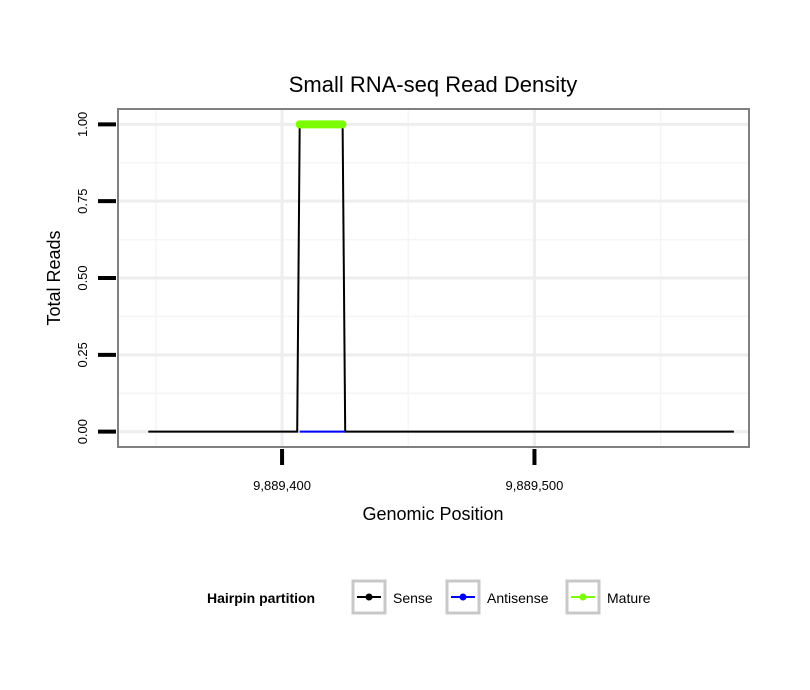  What do you see at coordinates (432, 514) in the screenshot?
I see `x-axis-title: Genomic Position` at bounding box center [432, 514].